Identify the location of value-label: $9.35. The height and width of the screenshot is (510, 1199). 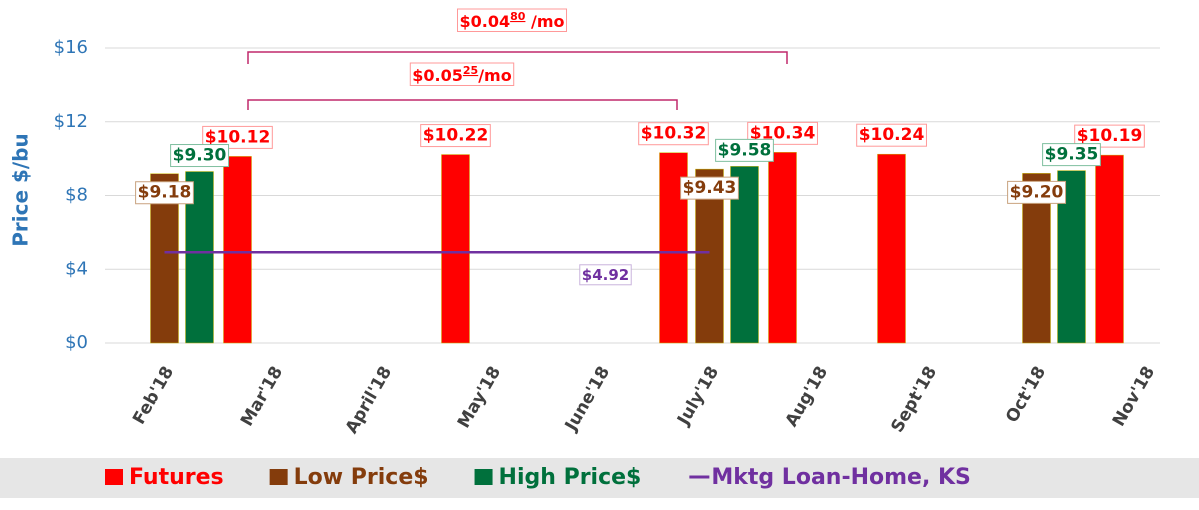
(1072, 155).